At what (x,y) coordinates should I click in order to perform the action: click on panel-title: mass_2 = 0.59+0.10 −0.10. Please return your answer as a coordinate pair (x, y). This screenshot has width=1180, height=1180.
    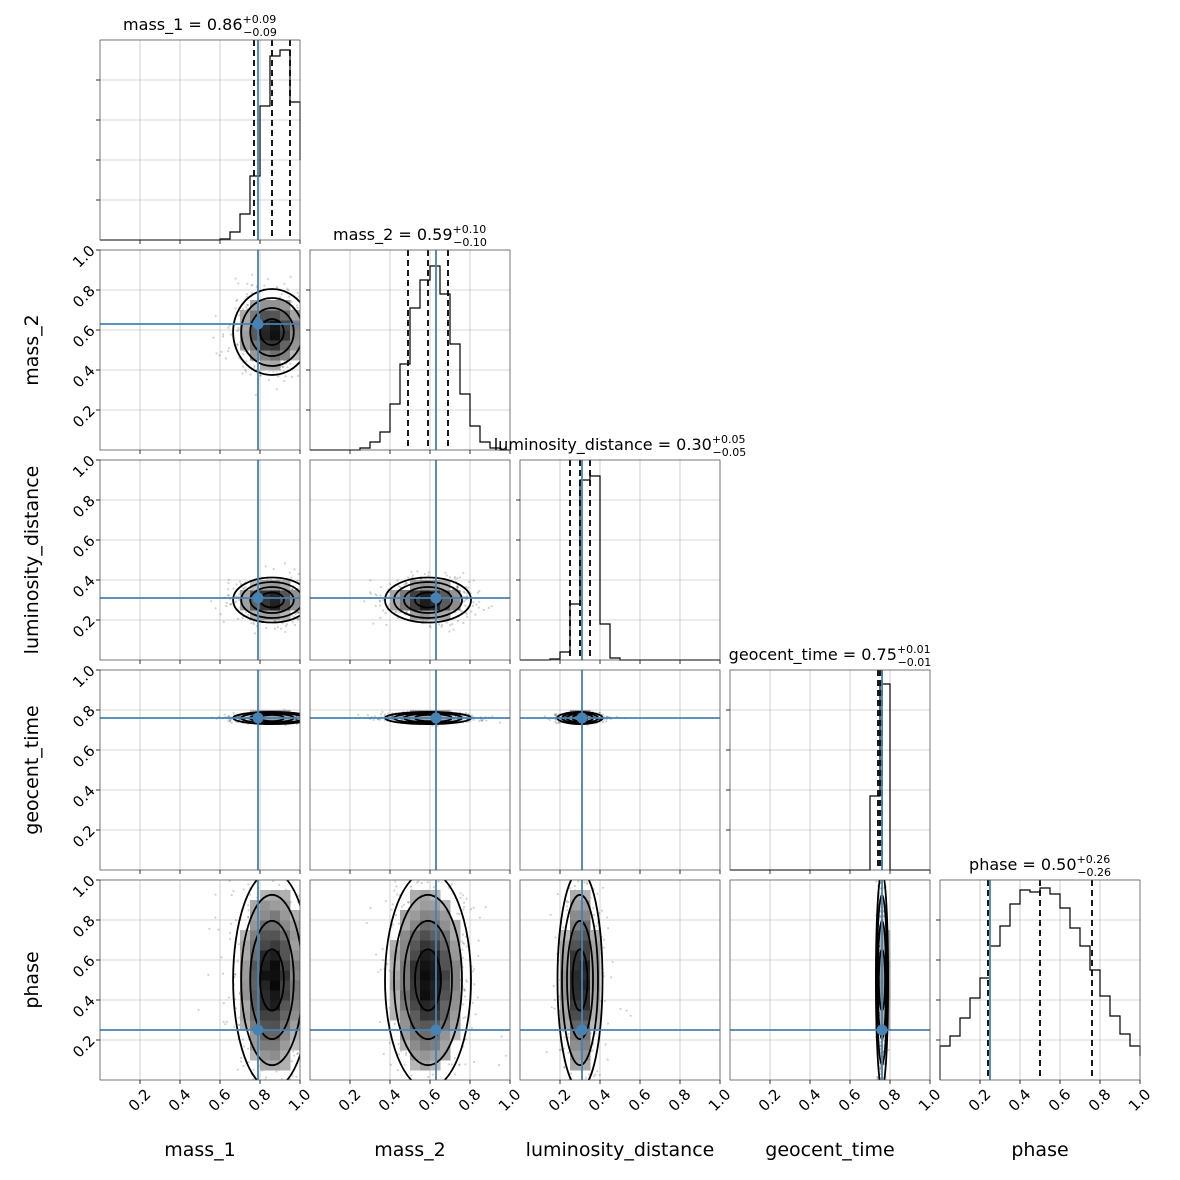
    Looking at the image, I should click on (410, 236).